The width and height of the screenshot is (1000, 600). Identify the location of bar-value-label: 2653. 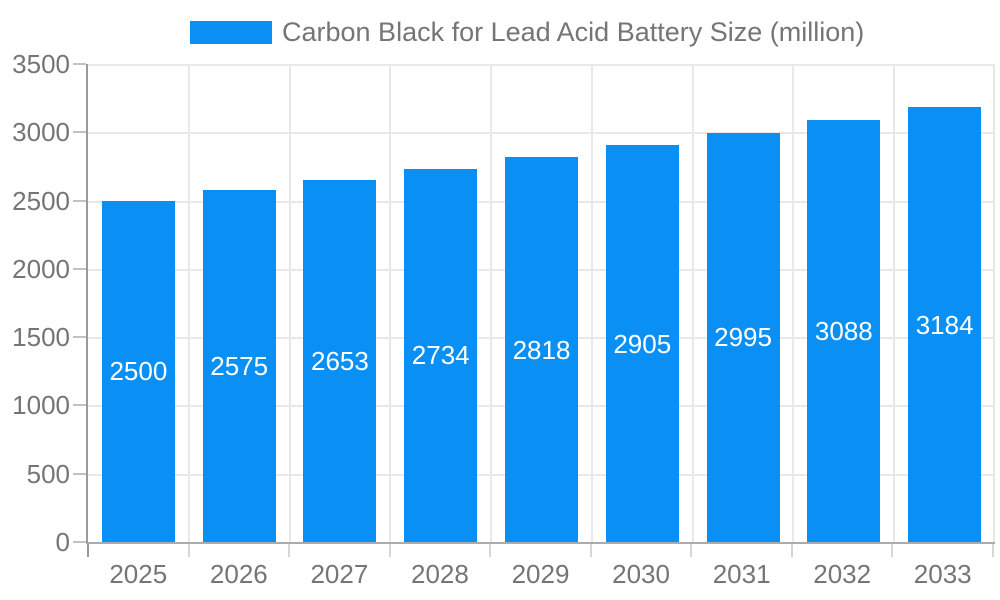
(340, 360).